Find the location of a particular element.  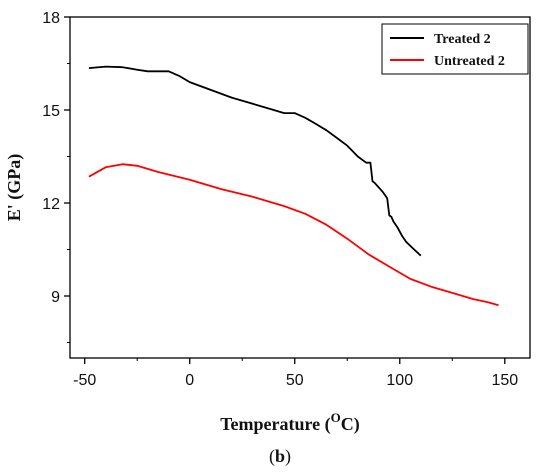

x-axis-title: Temperature (OC) is located at coordinates (290, 422).